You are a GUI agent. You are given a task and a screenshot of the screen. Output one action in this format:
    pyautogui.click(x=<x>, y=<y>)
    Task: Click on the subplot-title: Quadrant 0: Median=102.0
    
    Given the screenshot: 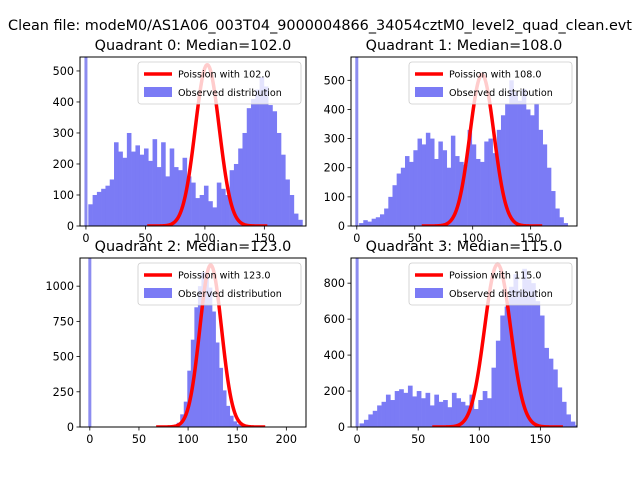 What is the action you would take?
    pyautogui.click(x=193, y=46)
    